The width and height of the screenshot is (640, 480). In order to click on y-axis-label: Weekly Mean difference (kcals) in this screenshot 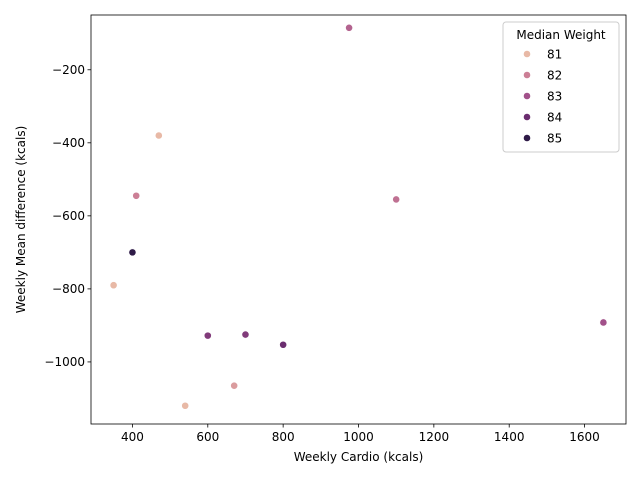, I will do `click(21, 220)`.